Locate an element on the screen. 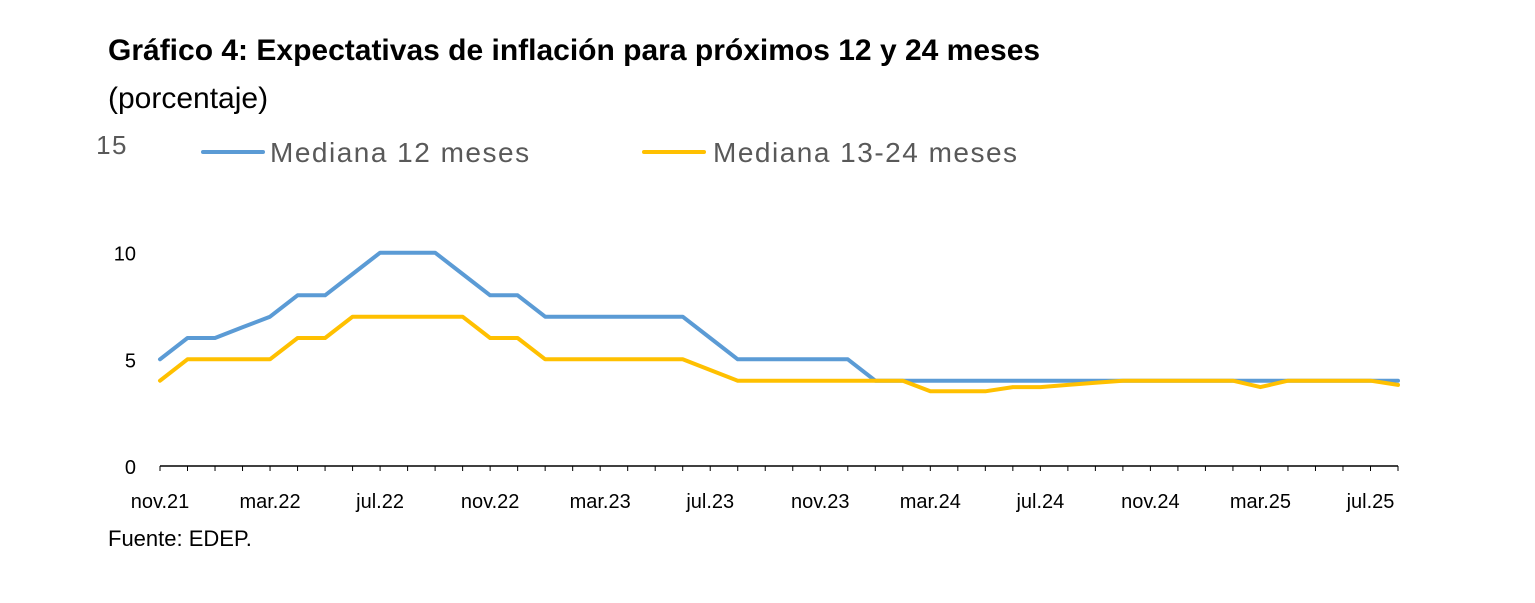  x-tick-label: jul.25 is located at coordinates (1370, 502).